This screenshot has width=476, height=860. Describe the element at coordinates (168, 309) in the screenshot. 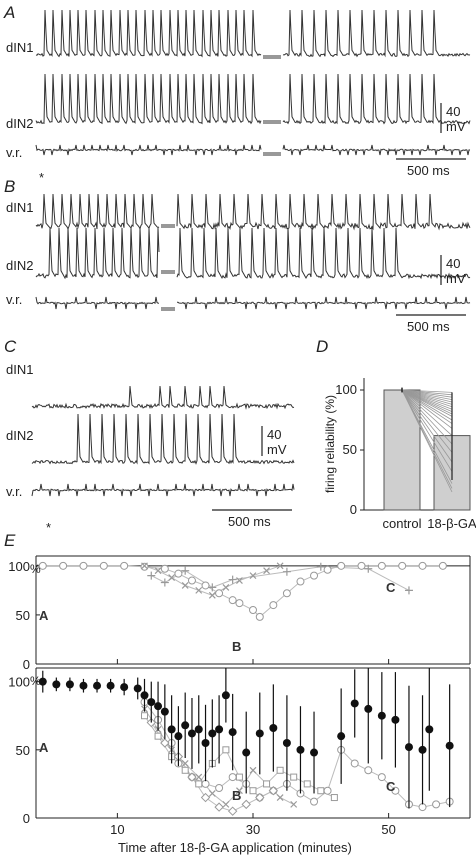

I see `gap-marker-b3` at that location.